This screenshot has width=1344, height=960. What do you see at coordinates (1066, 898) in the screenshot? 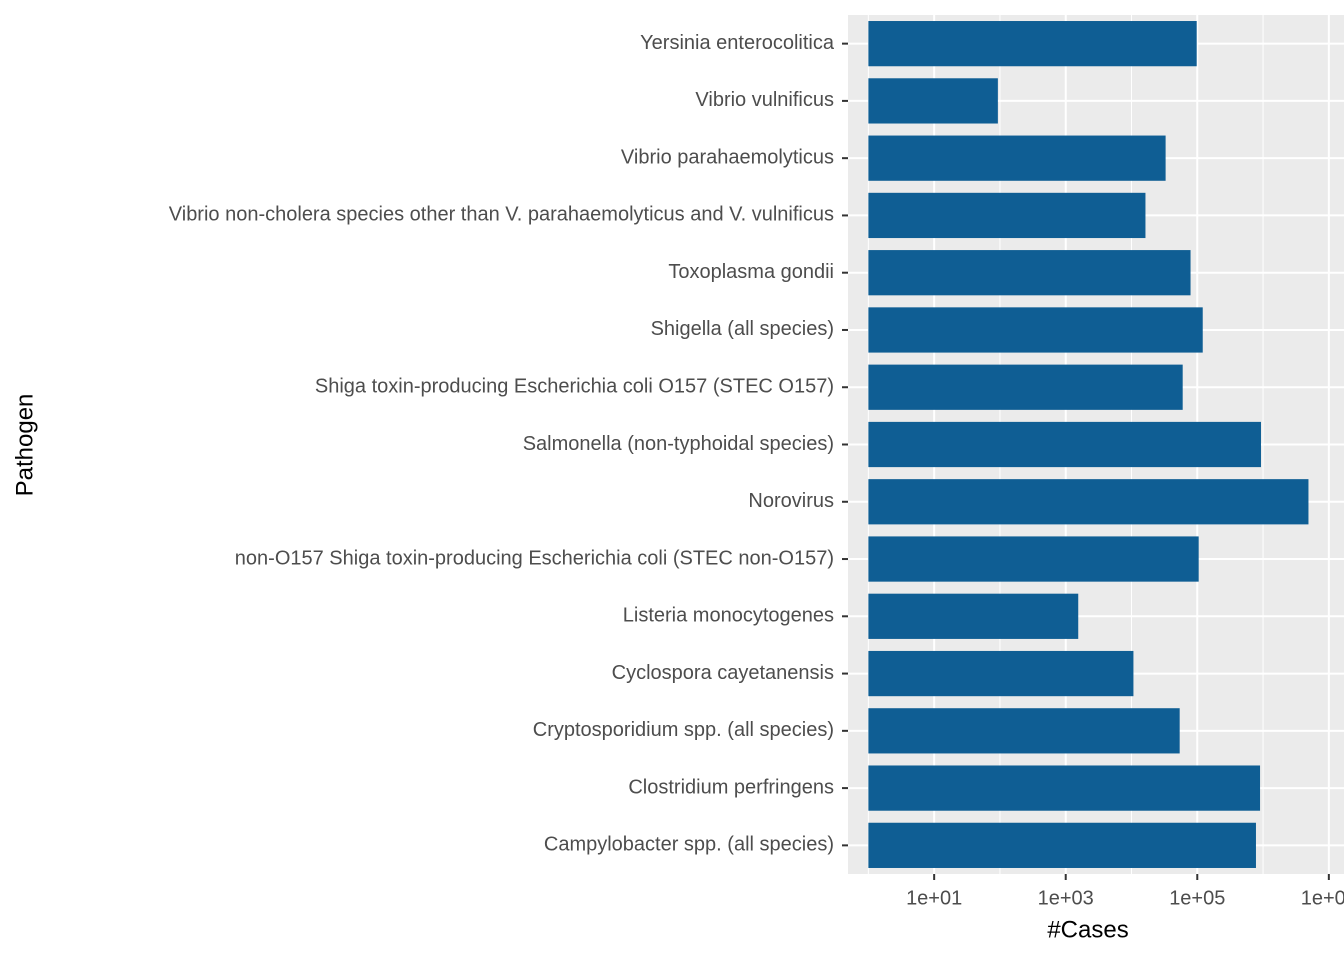
I see `x-tick-label: 1e+03` at bounding box center [1066, 898].